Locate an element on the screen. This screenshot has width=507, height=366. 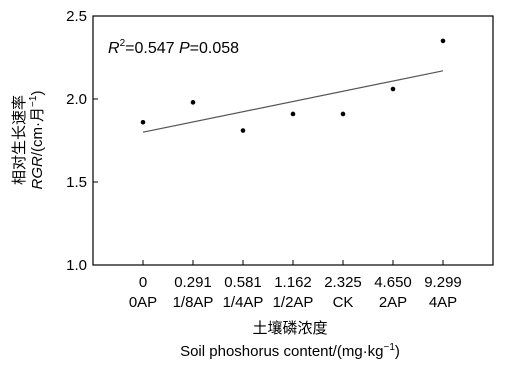
x-tick-sublabel: 1/4AP is located at coordinates (243, 302).